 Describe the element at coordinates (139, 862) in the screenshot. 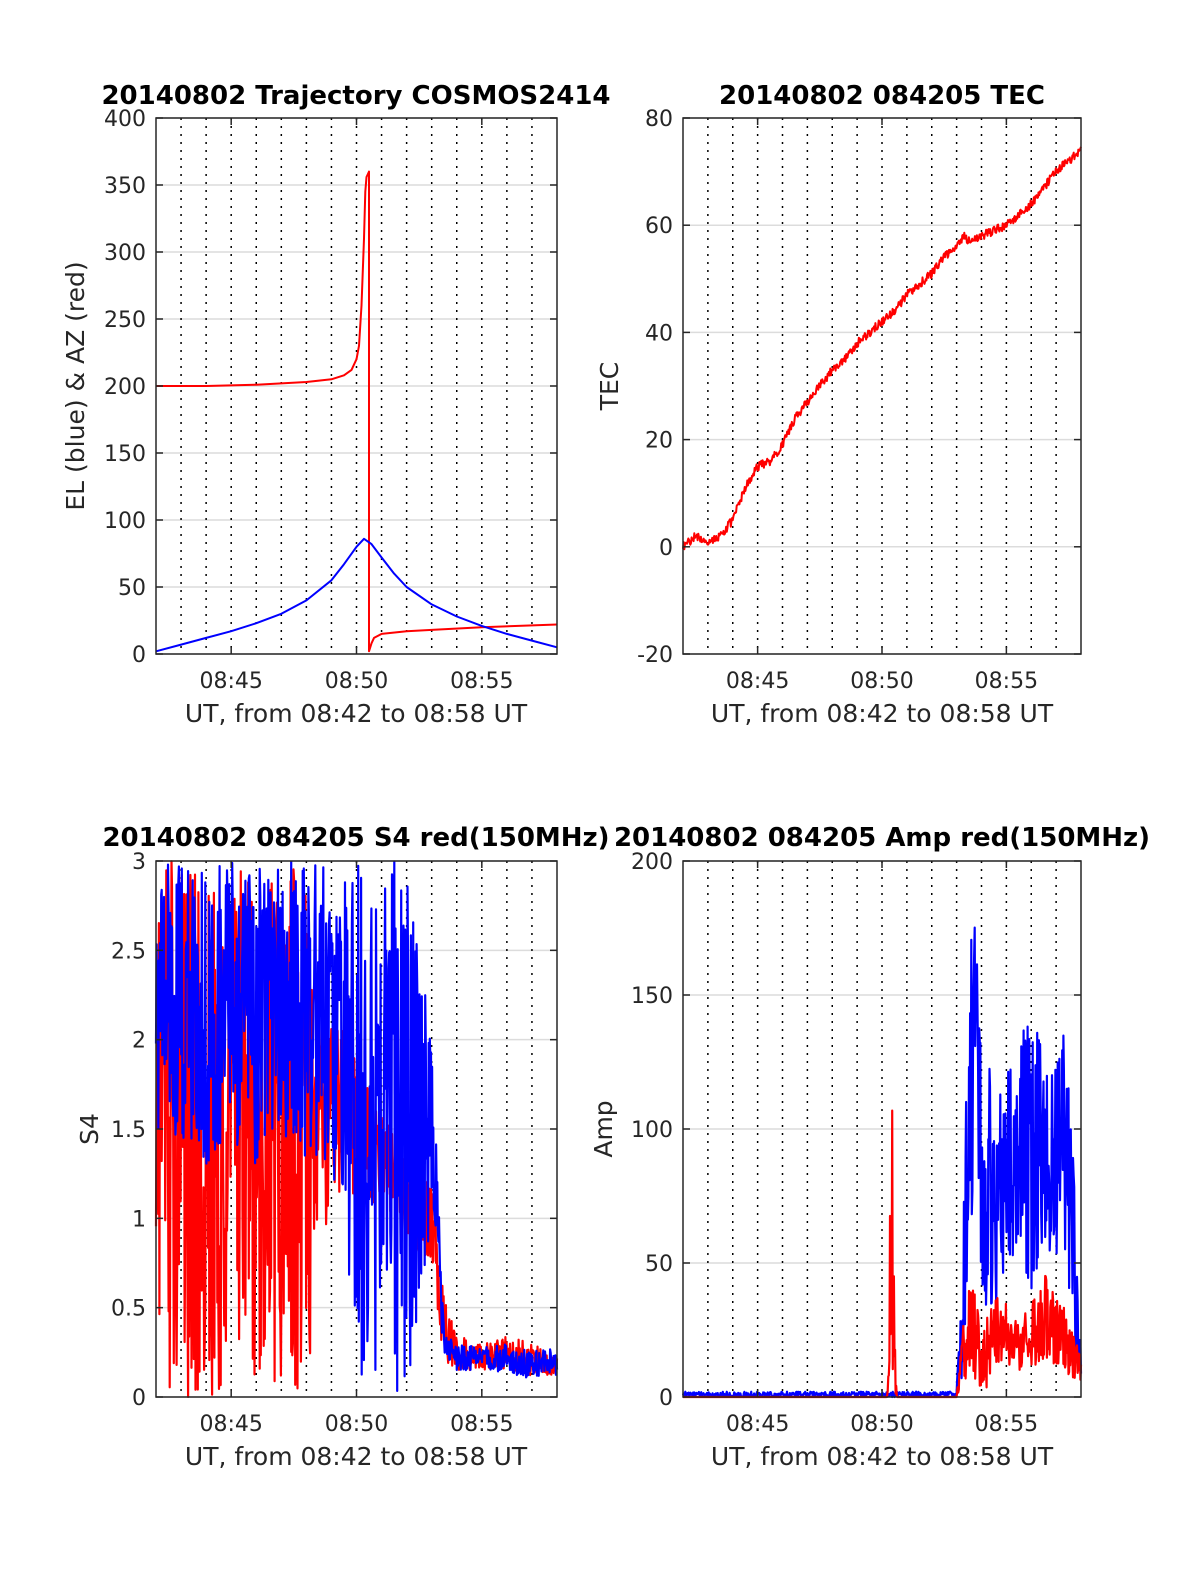

I see `y-tick-label: 3` at that location.